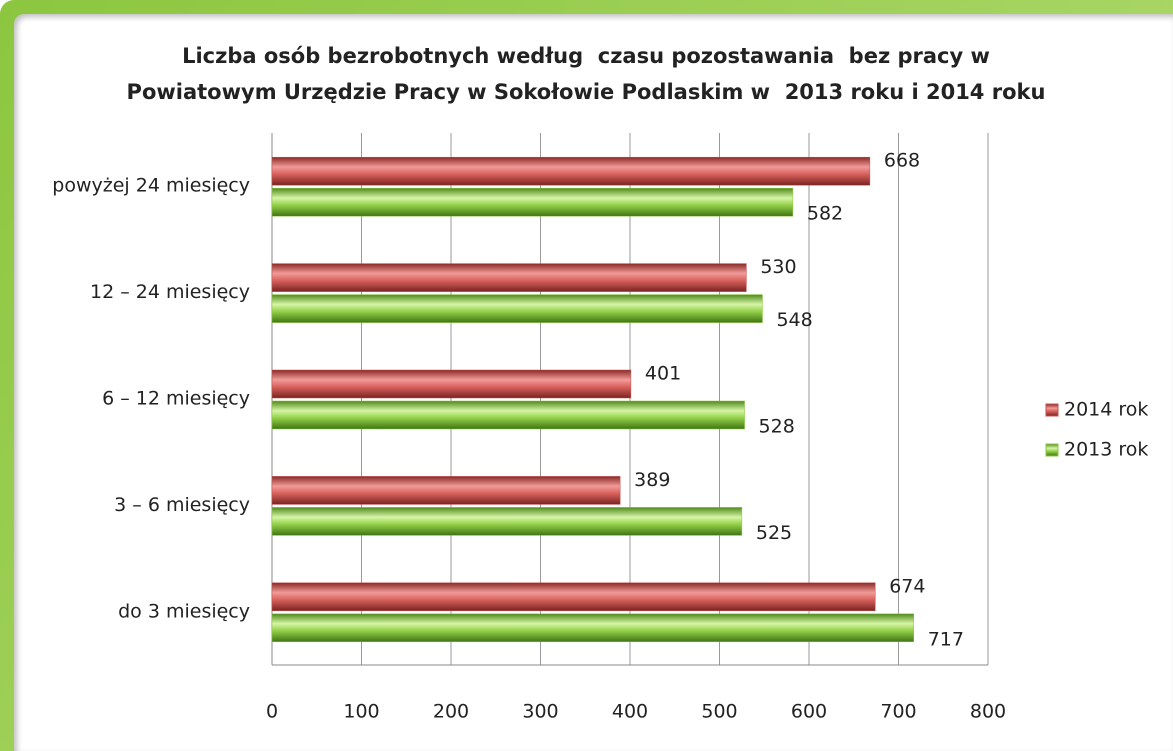  Describe the element at coordinates (719, 712) in the screenshot. I see `x-tick-label: 500` at that location.